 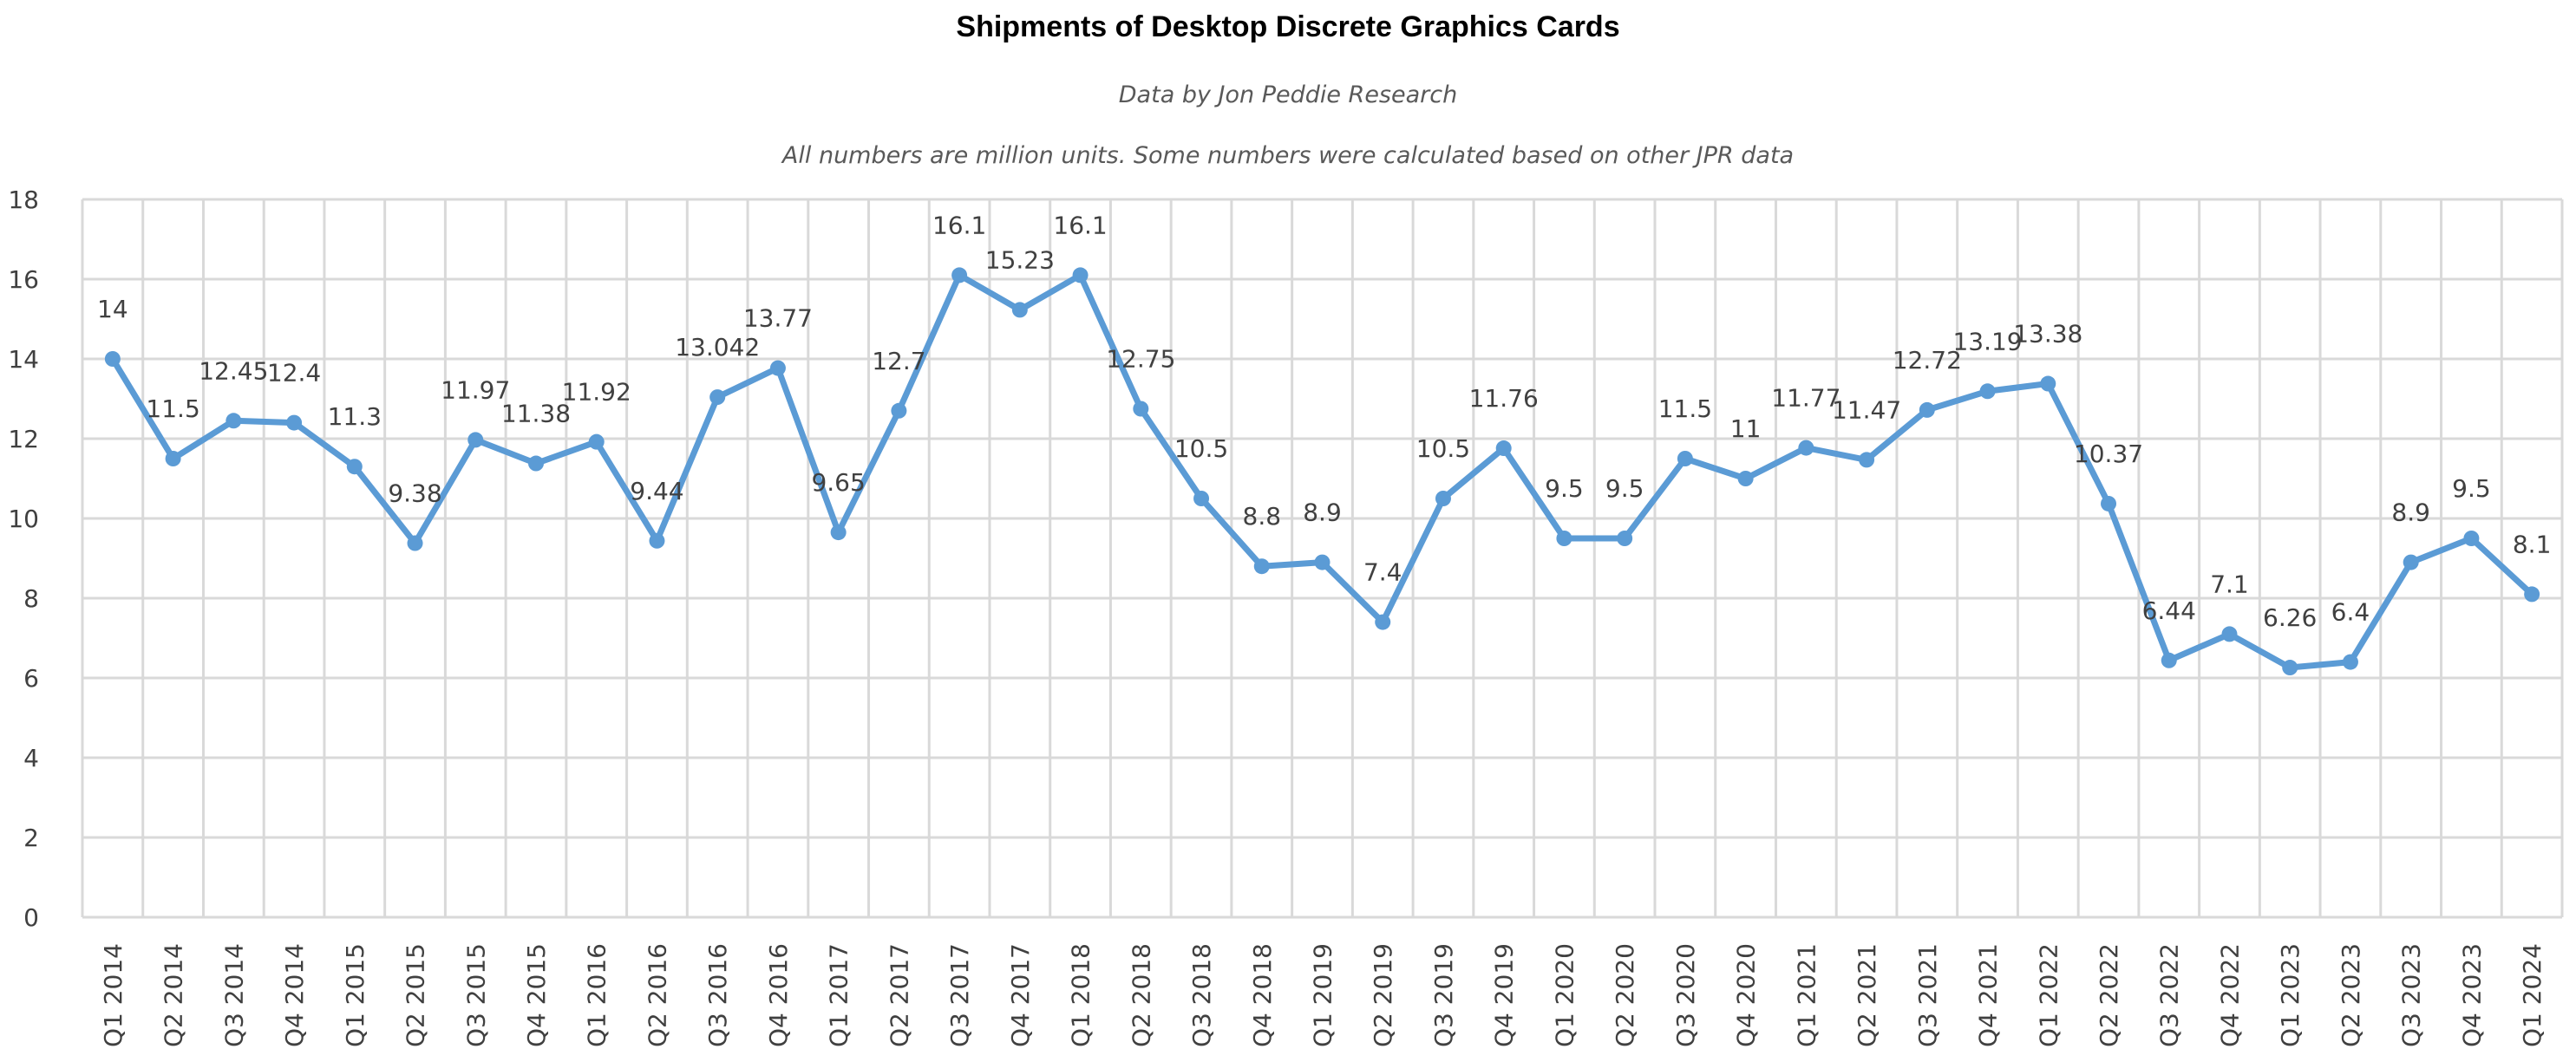 I want to click on x-tick-label: Q2 2019, so click(x=1383, y=995).